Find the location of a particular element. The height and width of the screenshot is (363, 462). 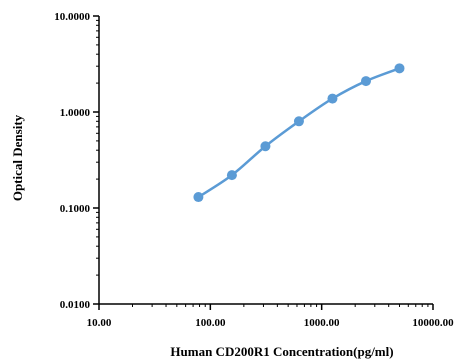

x-axis-title: Human CD200R1 Concentration(pg/ml) is located at coordinates (281, 351).